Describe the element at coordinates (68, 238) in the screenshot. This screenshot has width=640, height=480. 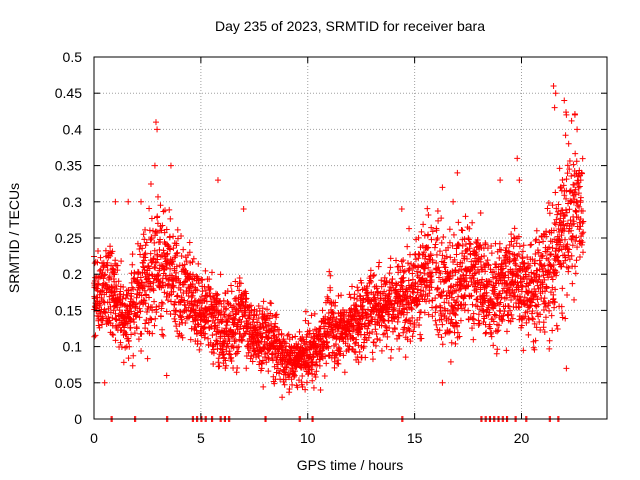
I see `y-tick-label: 0.25` at that location.